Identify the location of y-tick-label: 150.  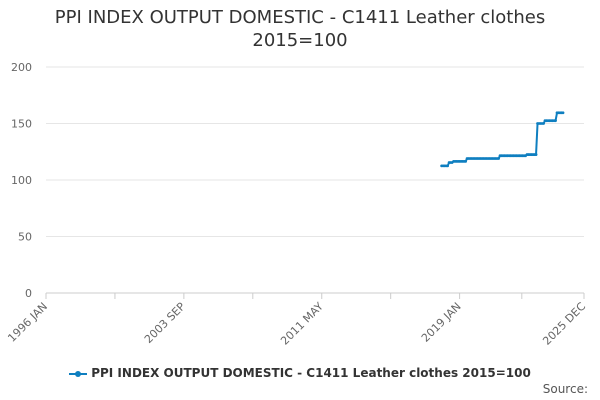
(21, 124).